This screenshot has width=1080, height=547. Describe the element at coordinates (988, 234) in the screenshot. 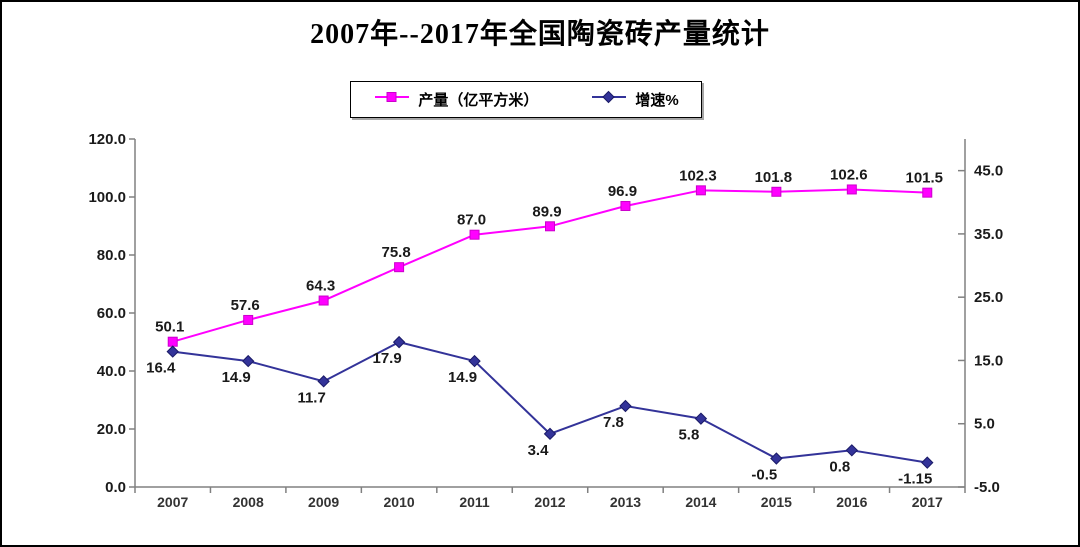

I see `right-axis-tick-label: 35.0` at that location.